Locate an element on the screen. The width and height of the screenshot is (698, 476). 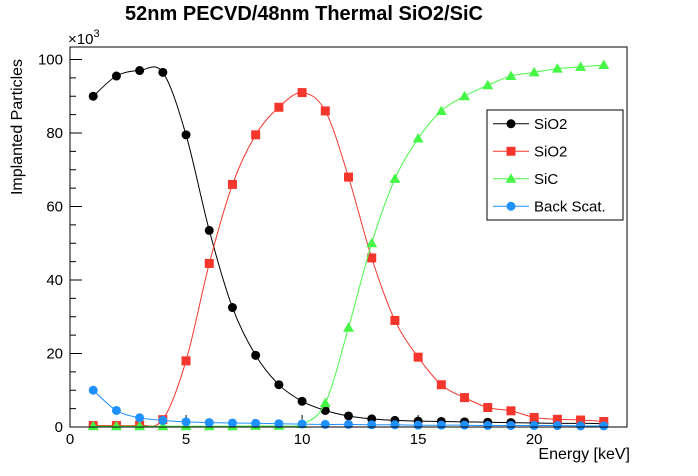
y-tick-label: 100 is located at coordinates (50, 59).